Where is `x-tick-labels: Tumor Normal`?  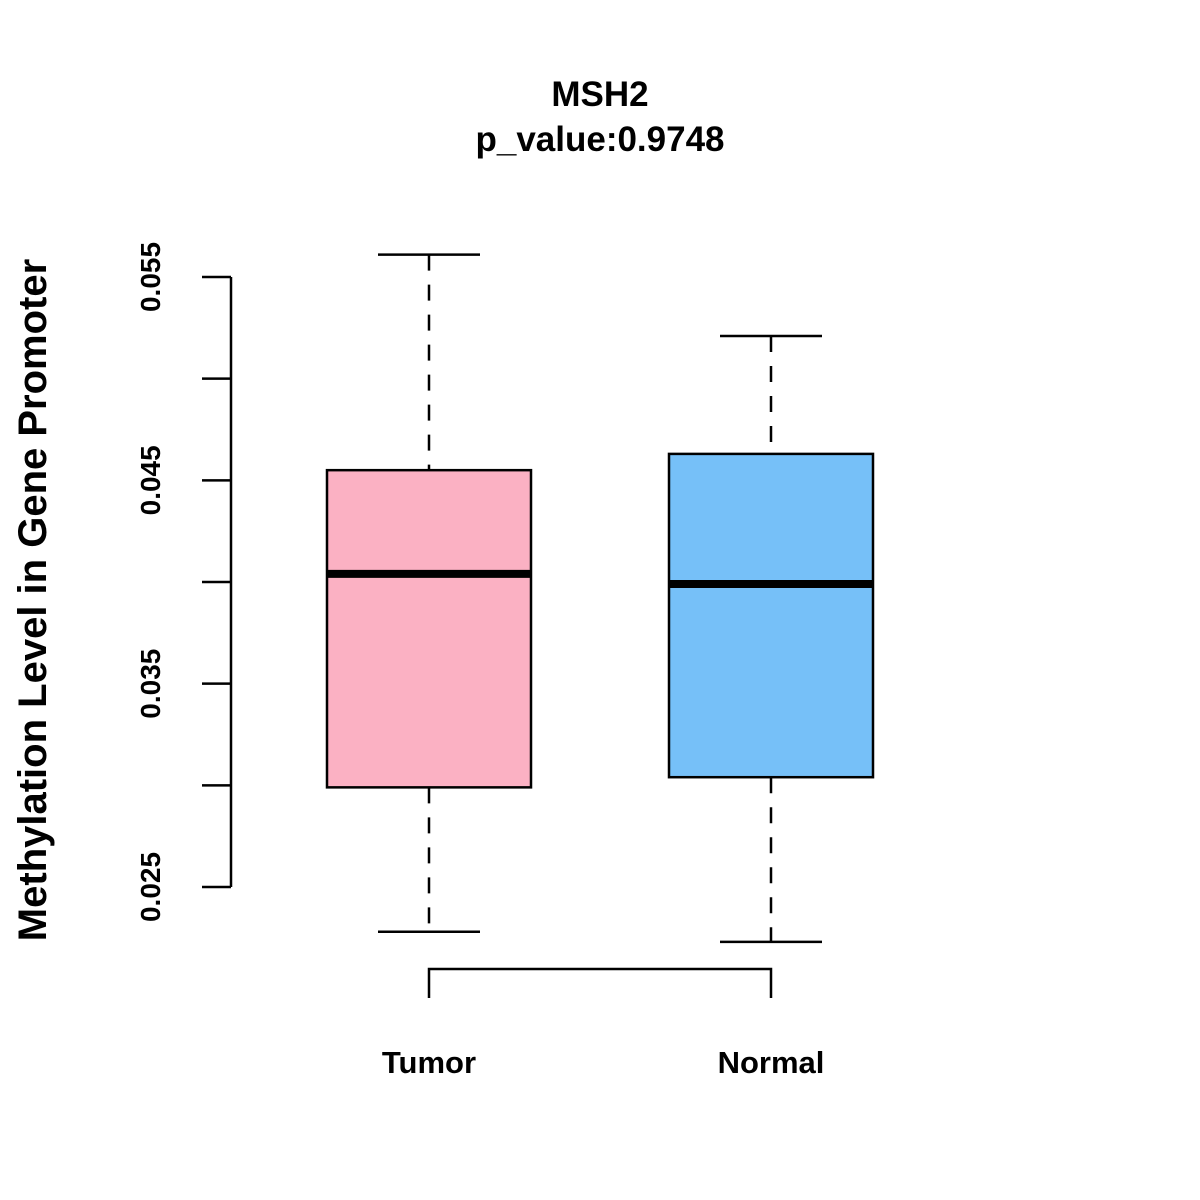
x-tick-labels: Tumor Normal is located at coordinates (603, 1062).